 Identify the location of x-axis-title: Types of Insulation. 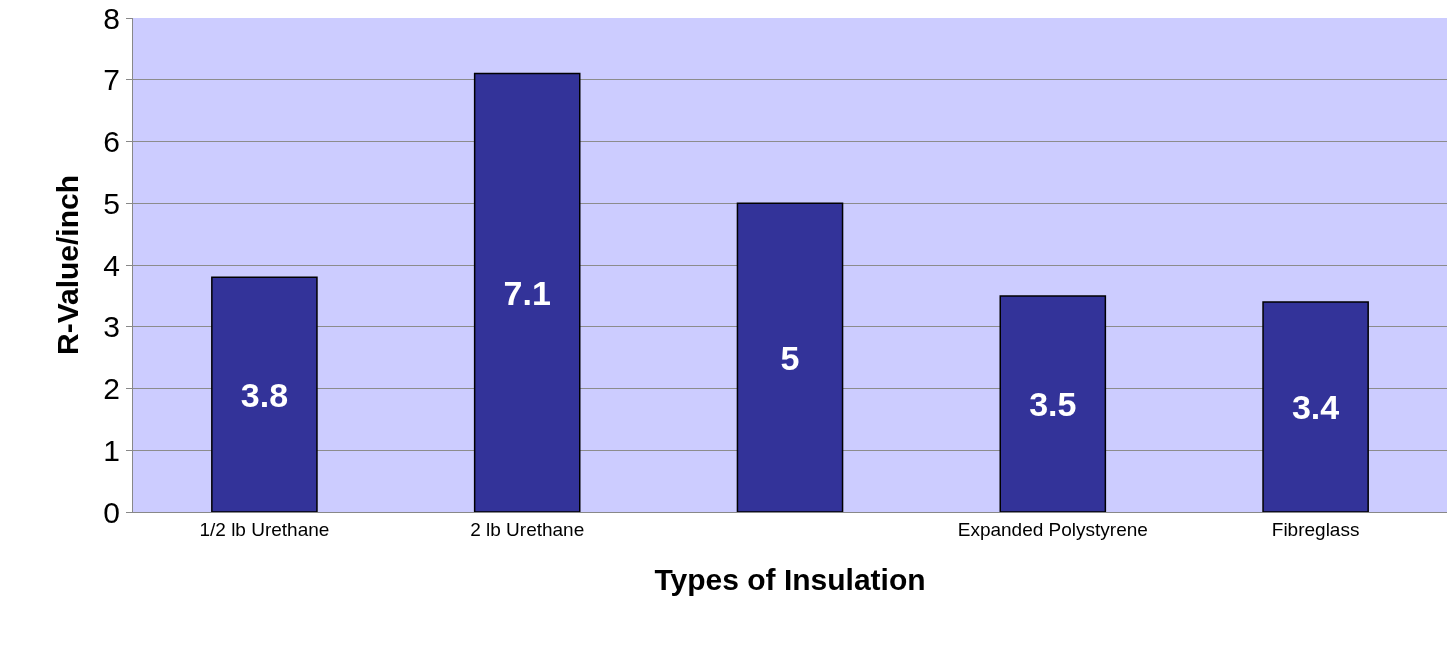
(790, 580).